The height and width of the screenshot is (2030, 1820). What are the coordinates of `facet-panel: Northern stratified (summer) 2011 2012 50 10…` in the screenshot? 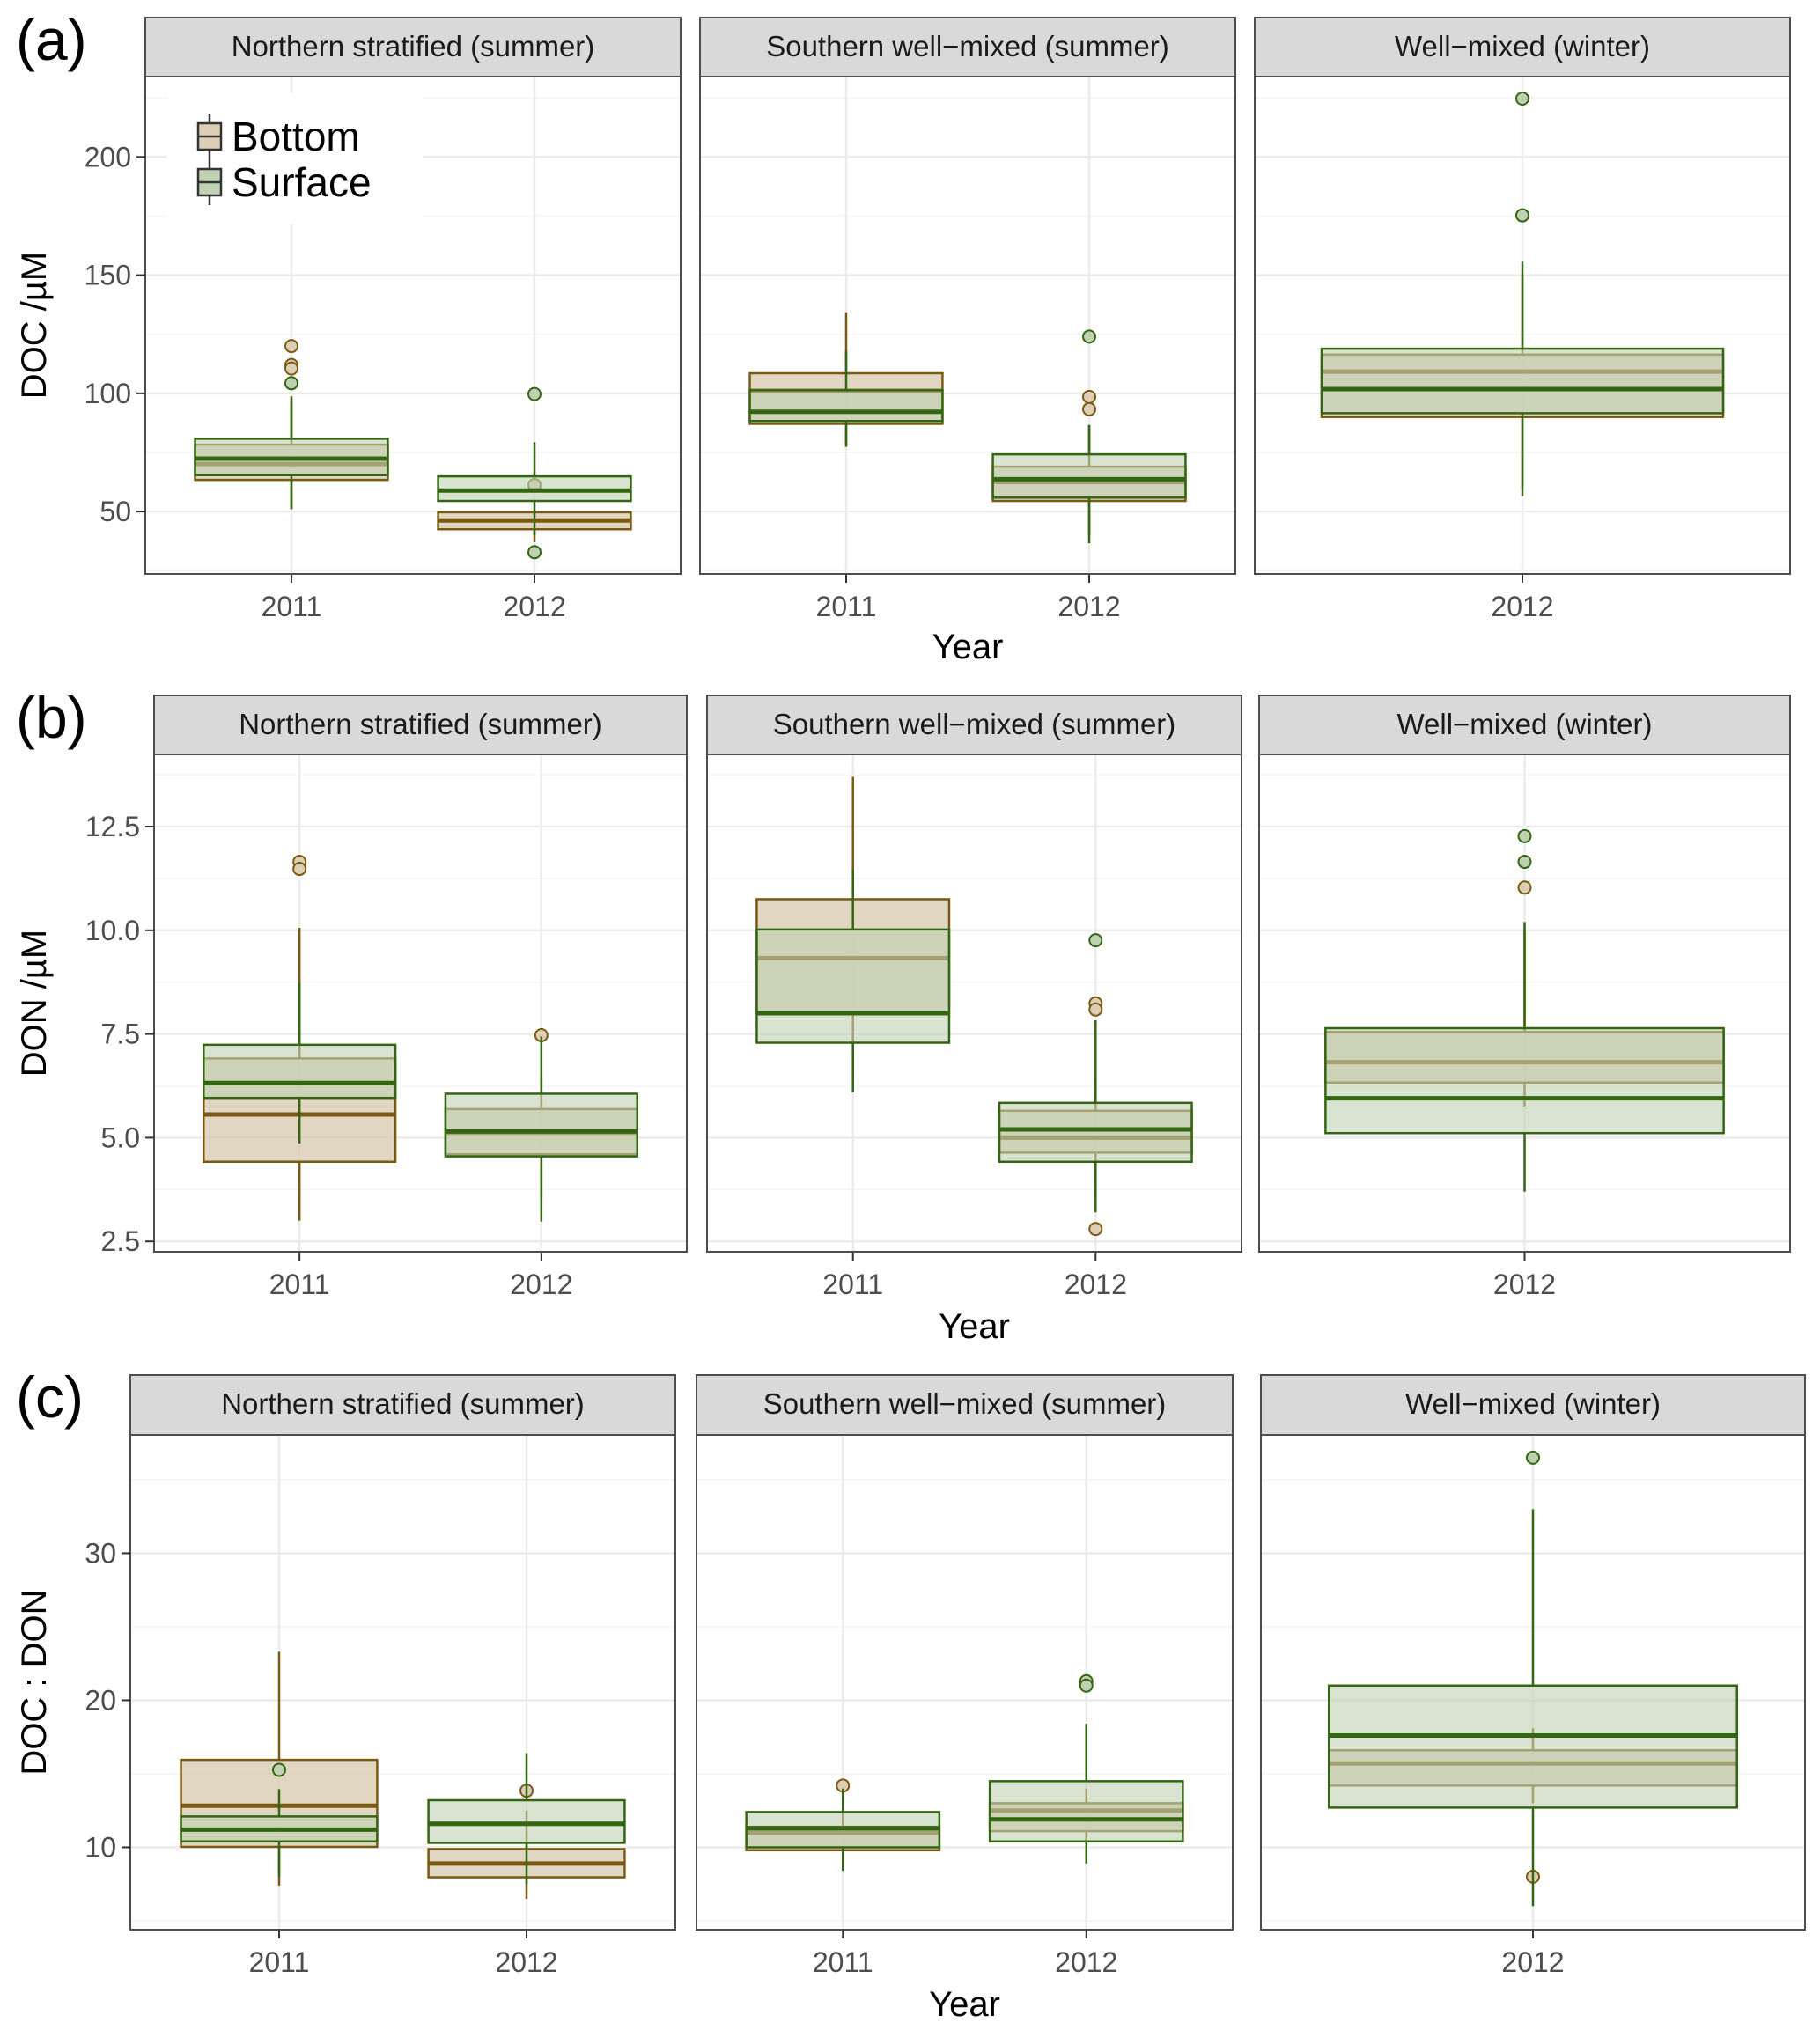 It's located at (383, 319).